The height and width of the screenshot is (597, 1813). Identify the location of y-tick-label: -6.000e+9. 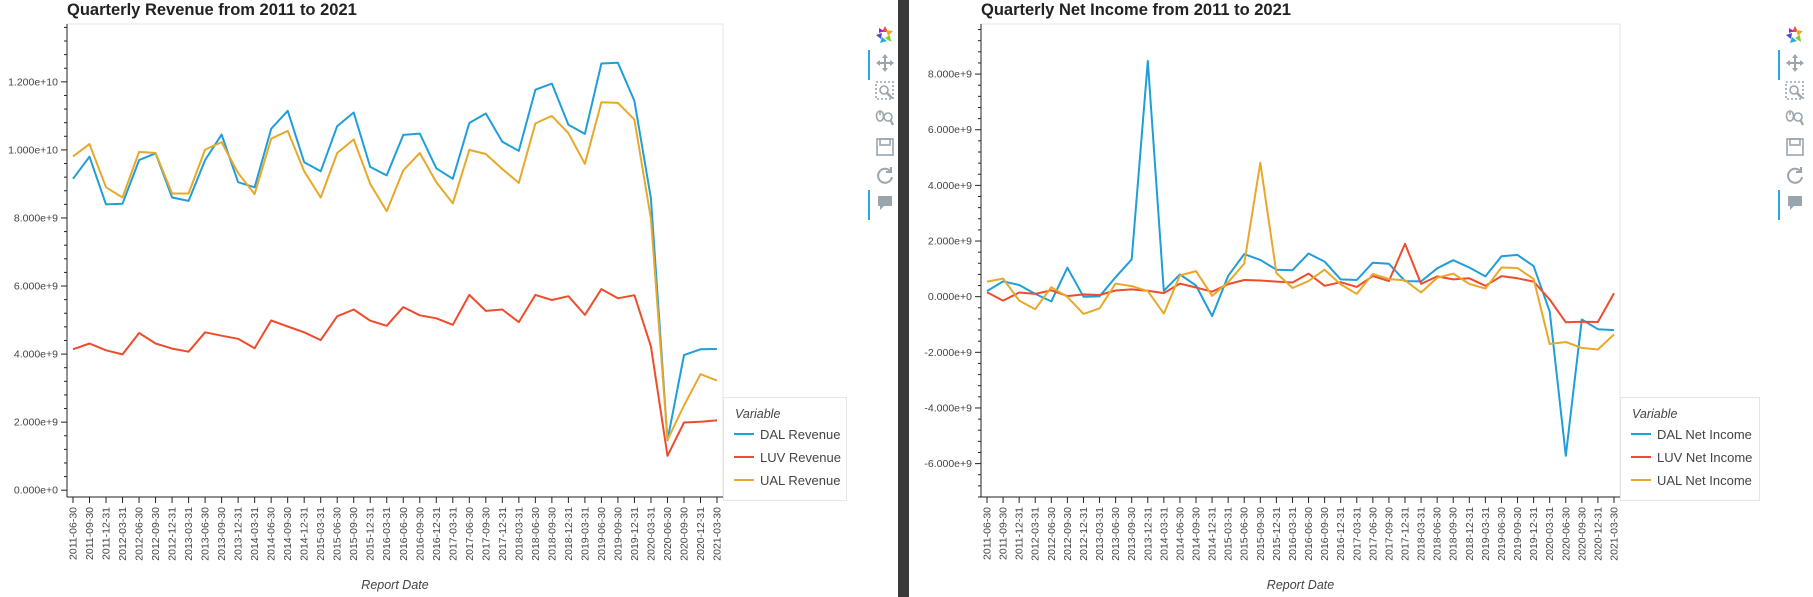
(948, 464).